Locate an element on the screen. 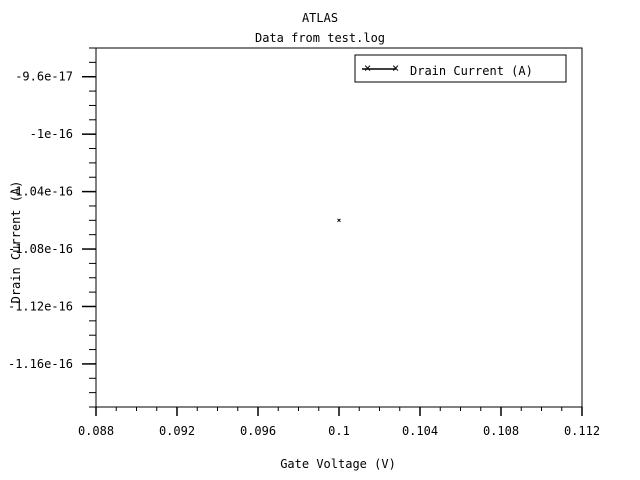  legend: × × Drain Current (A) is located at coordinates (460, 68).